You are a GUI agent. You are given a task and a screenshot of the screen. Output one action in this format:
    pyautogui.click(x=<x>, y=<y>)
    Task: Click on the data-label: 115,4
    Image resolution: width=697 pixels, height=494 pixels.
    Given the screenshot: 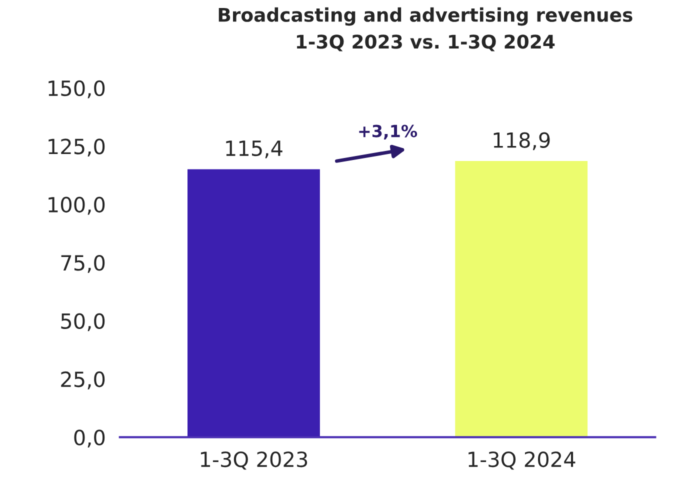 What is the action you would take?
    pyautogui.click(x=254, y=149)
    